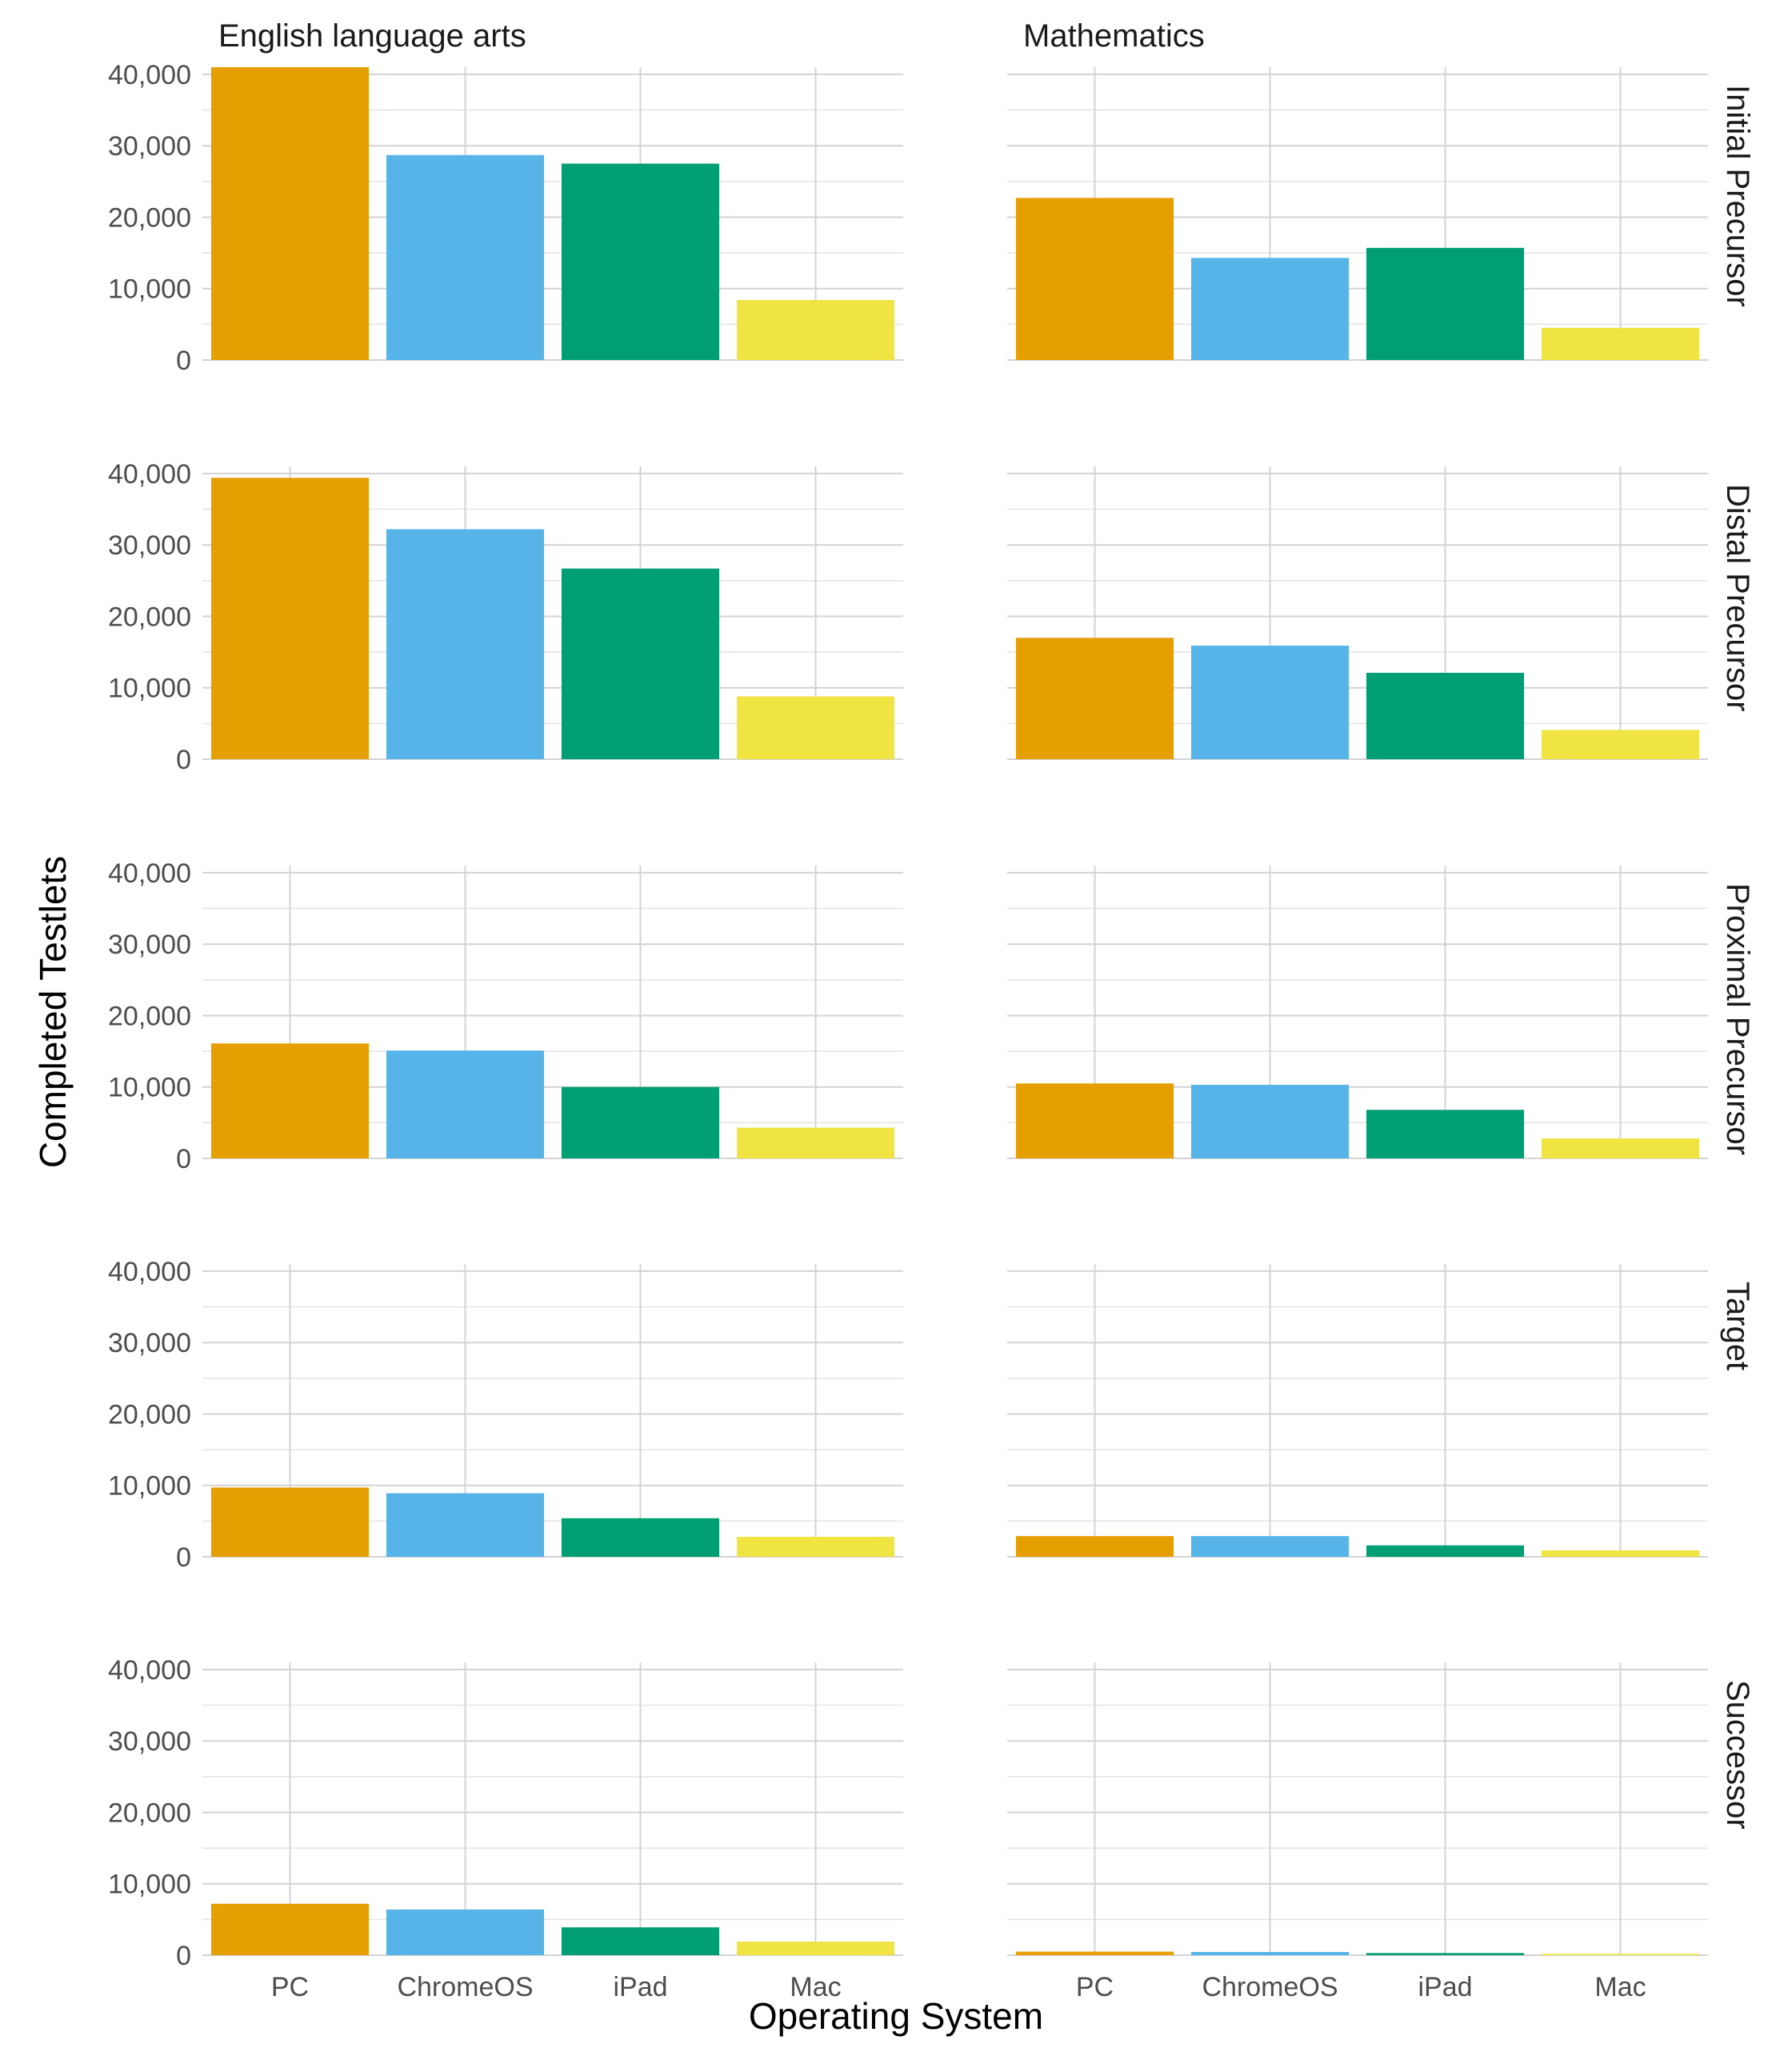  Describe the element at coordinates (290, 1100) in the screenshot. I see `bar-english-language-arts-proximal-precursor-pc` at that location.